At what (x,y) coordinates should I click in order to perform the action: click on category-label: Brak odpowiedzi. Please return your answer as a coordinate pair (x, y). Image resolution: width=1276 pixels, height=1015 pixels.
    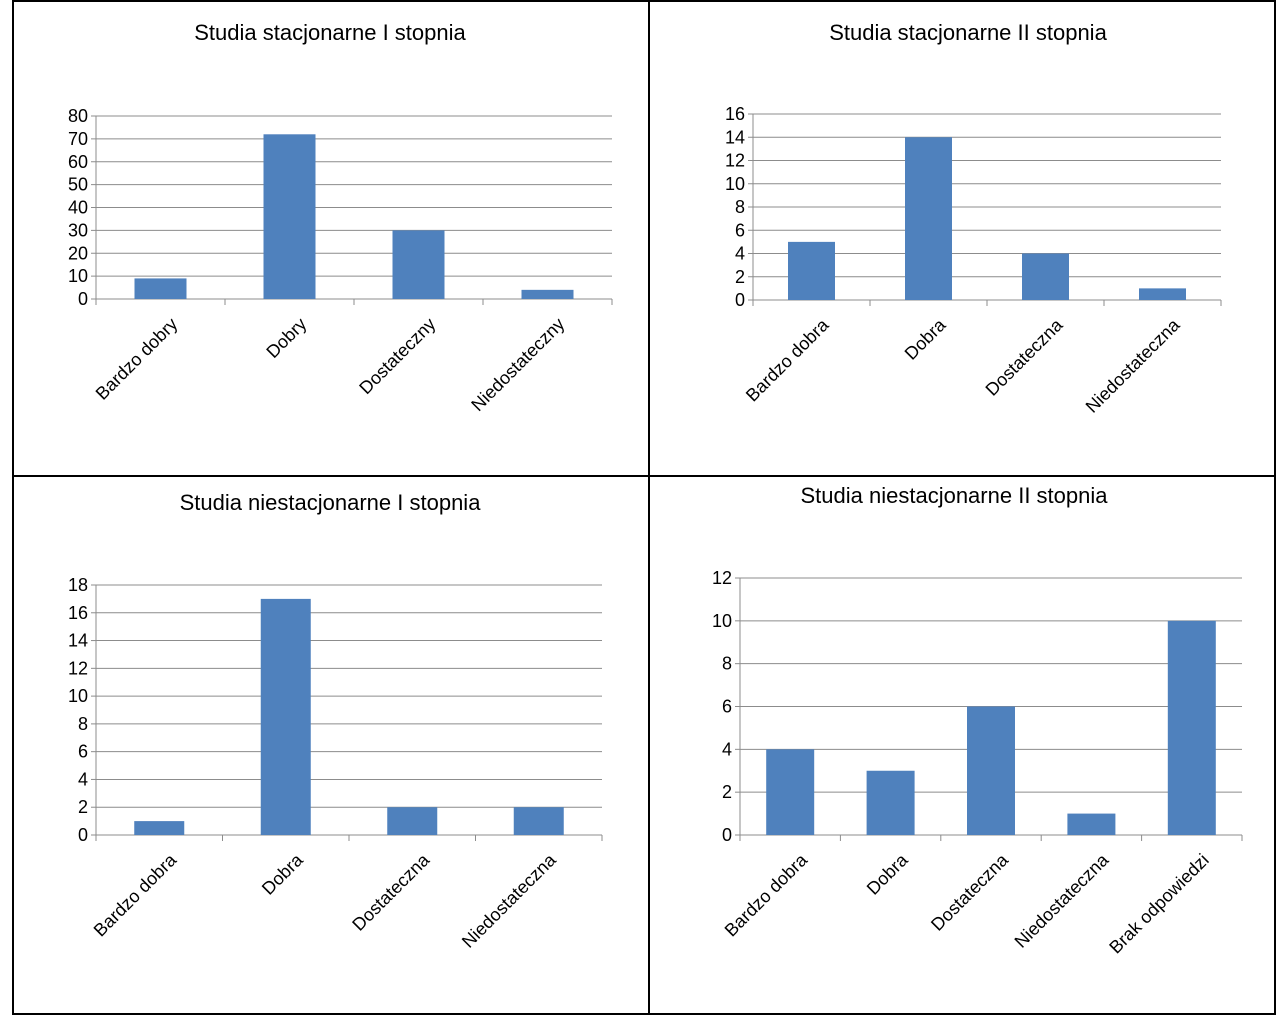
    Looking at the image, I should click on (1159, 904).